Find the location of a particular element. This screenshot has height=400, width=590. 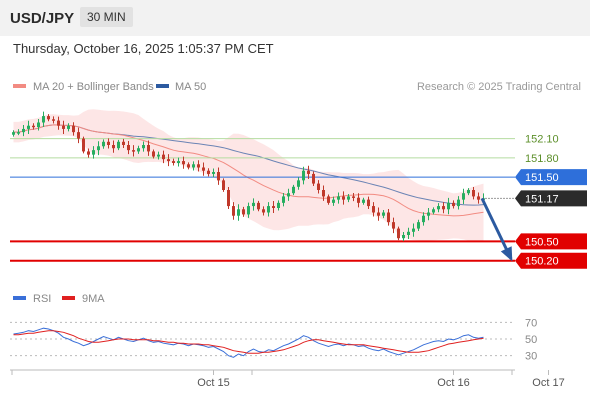

forecast-arrow is located at coordinates (496, 229).